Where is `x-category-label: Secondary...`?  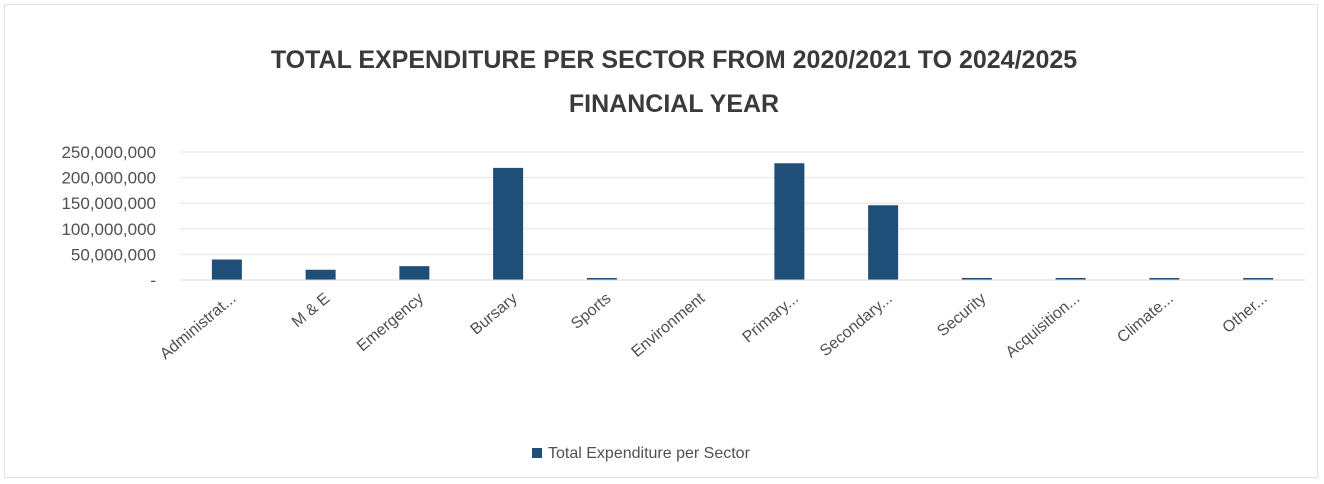 x-category-label: Secondary... is located at coordinates (856, 325).